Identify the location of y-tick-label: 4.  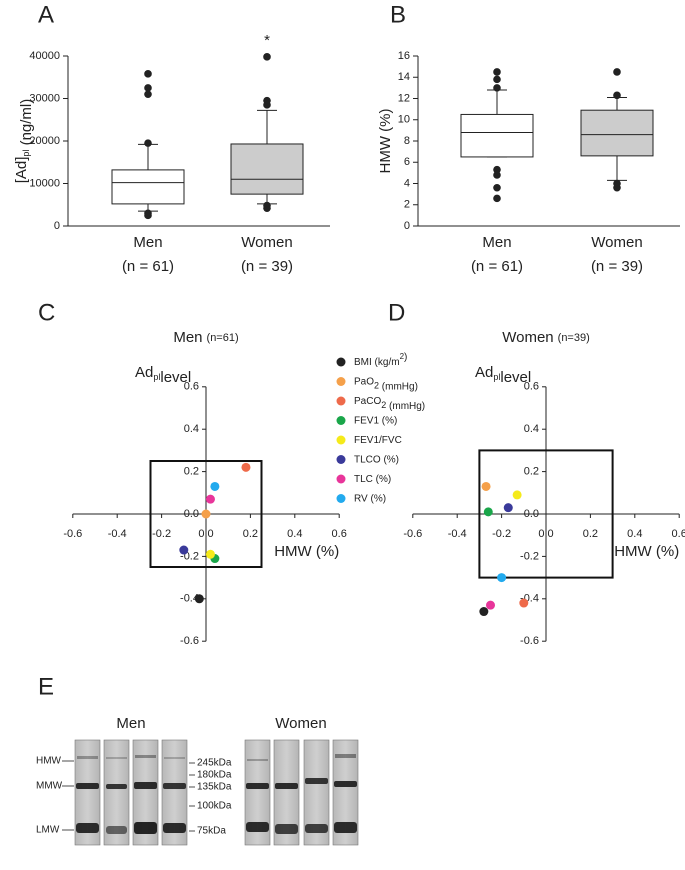
(407, 183).